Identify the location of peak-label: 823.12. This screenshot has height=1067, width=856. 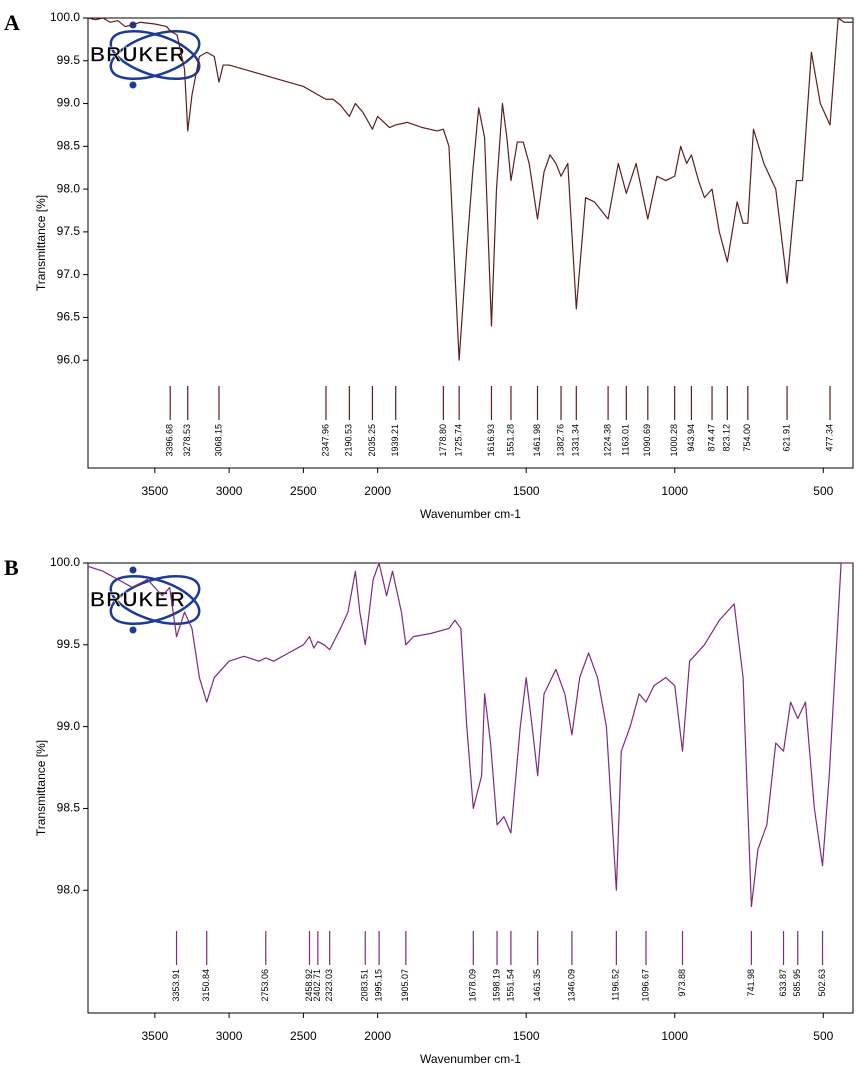
(727, 438).